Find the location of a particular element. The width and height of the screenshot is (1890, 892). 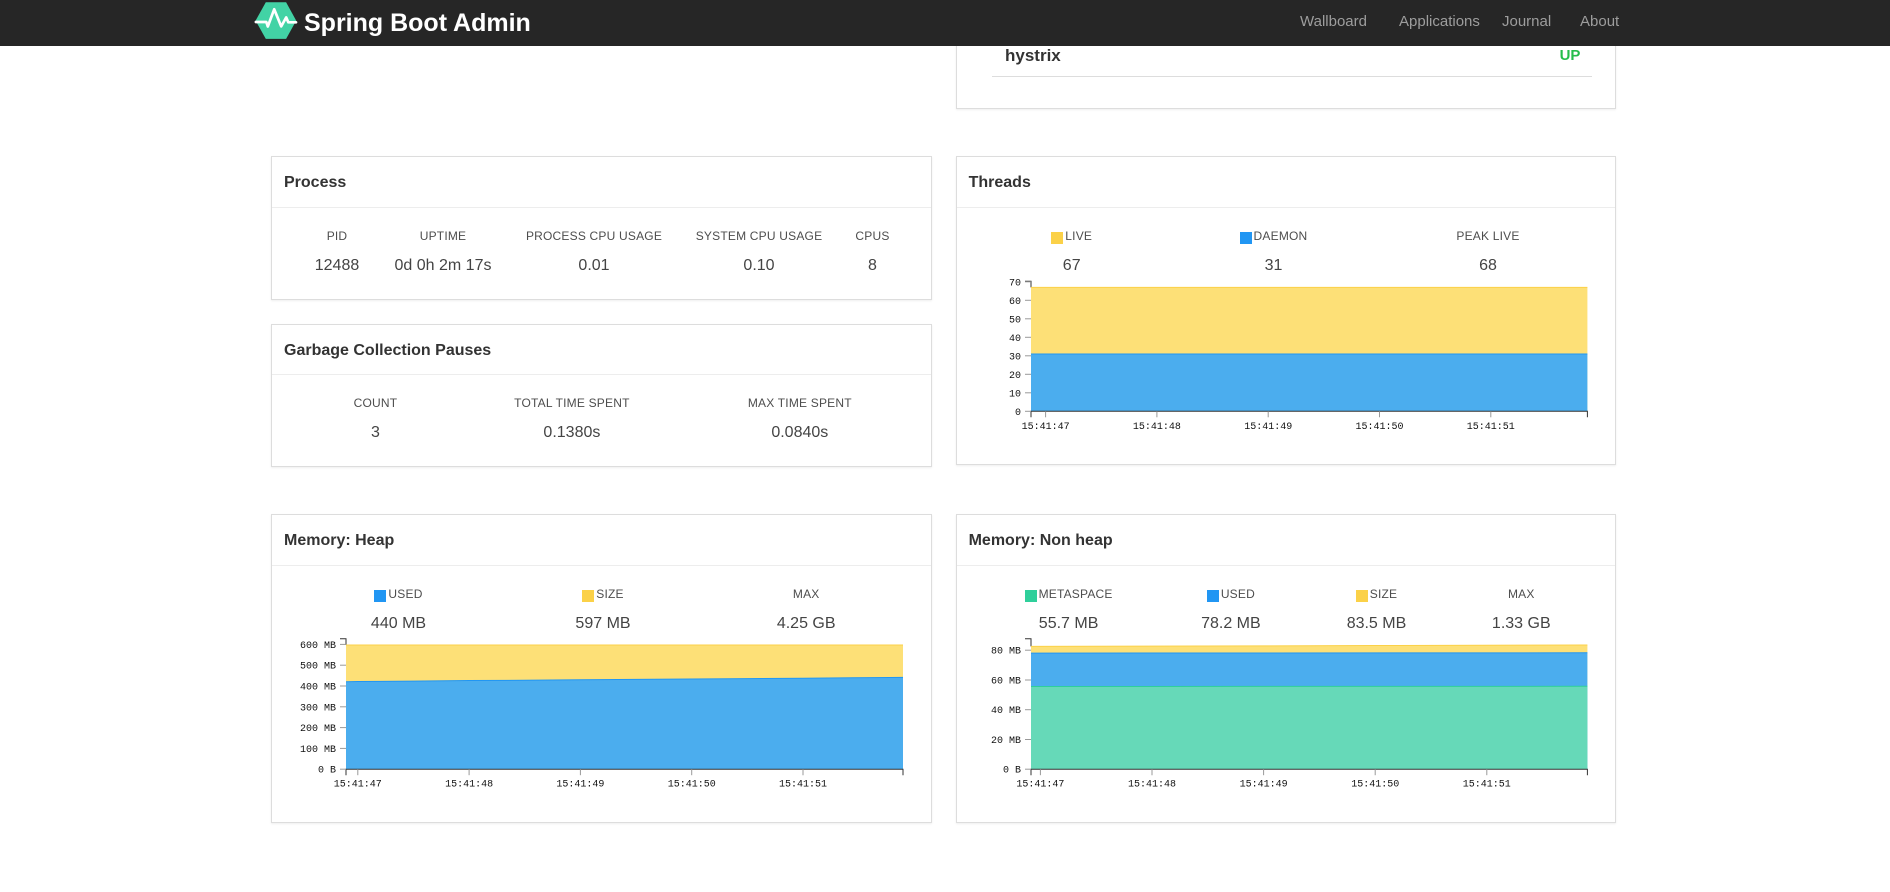

svg-text: 60 MB is located at coordinates (1006, 682).